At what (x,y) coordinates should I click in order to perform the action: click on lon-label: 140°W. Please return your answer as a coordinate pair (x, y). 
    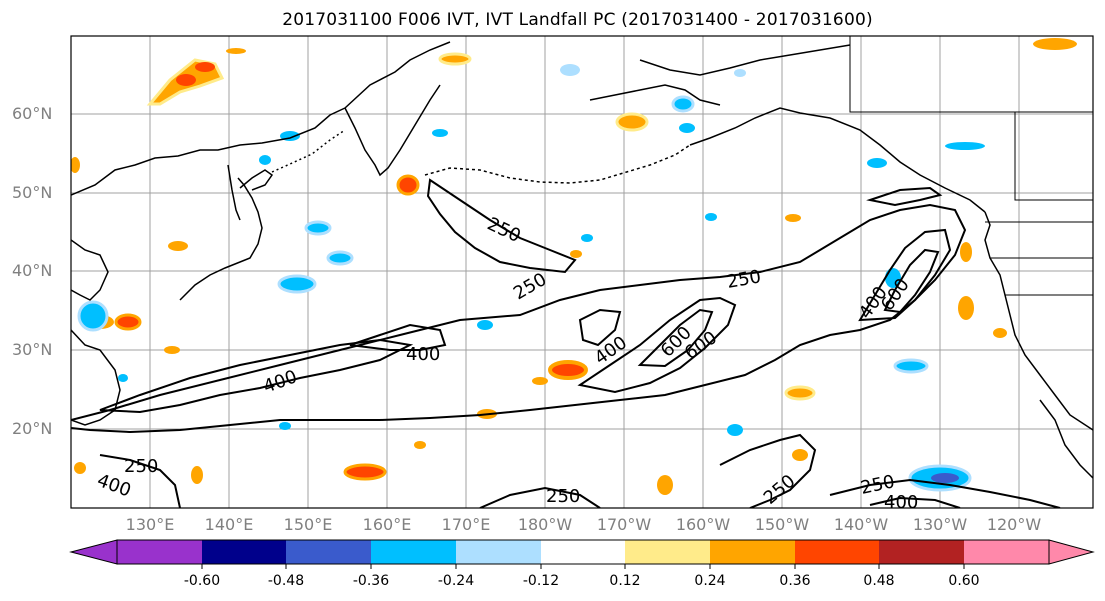
    Looking at the image, I should click on (861, 524).